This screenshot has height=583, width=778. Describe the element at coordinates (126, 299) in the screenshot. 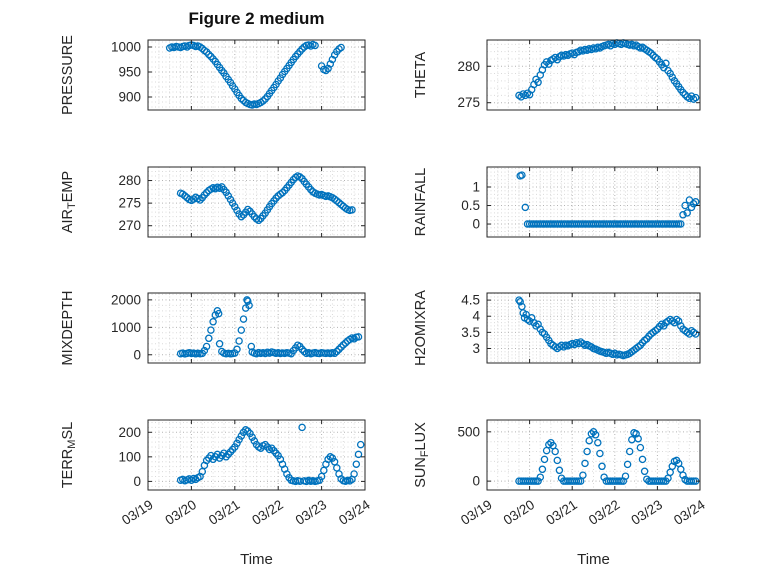

I see `y-tick-label: 2000` at that location.